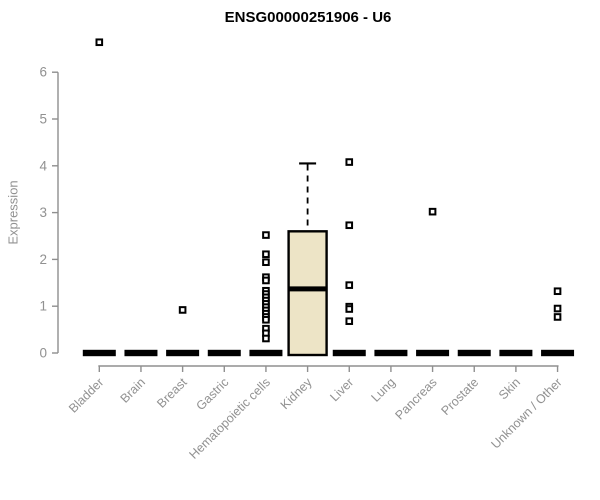 The width and height of the screenshot is (600, 500). Describe the element at coordinates (415, 398) in the screenshot. I see `x-tick-label: Pancreas` at that location.